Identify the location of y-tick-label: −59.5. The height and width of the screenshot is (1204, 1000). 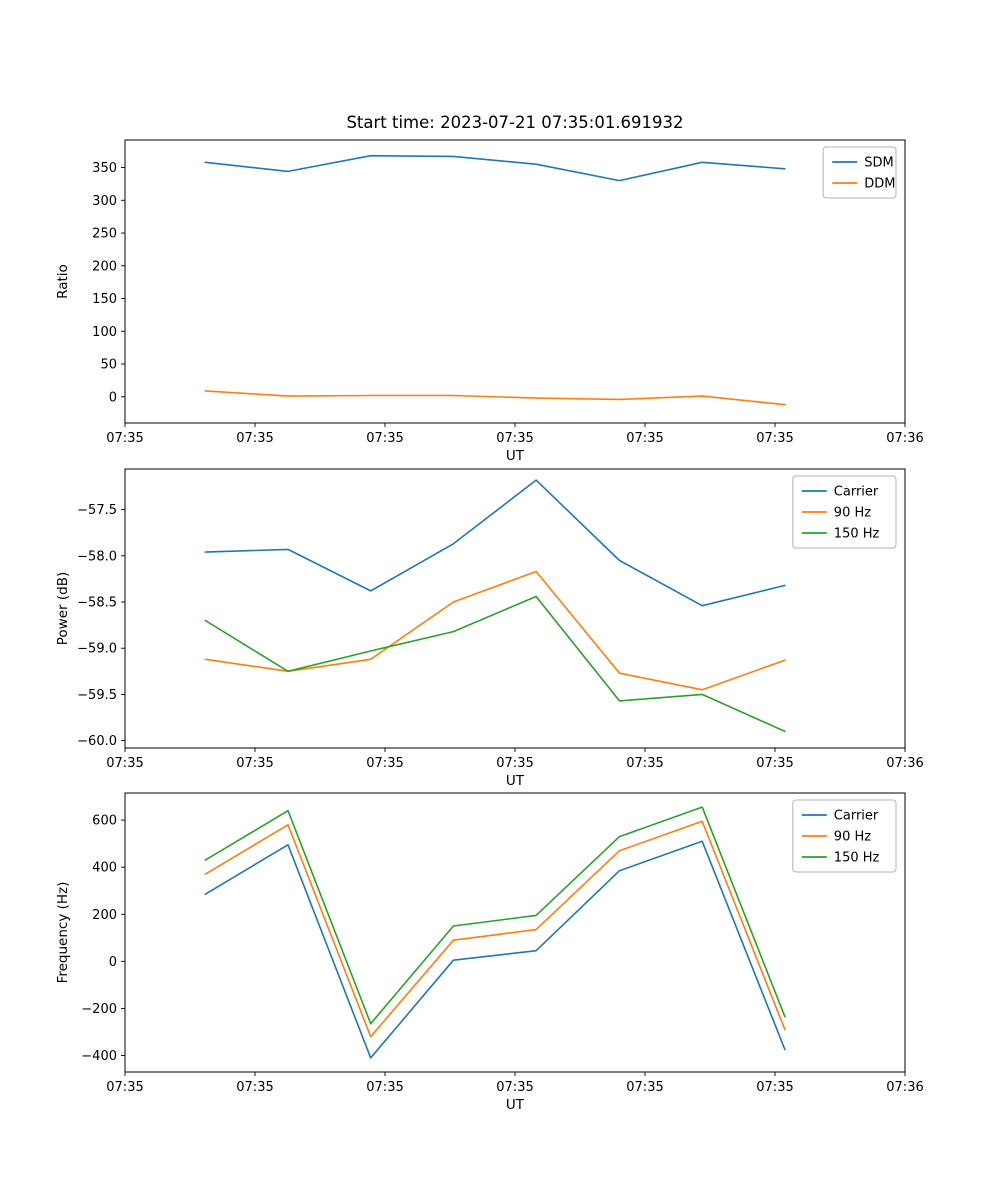
(97, 695).